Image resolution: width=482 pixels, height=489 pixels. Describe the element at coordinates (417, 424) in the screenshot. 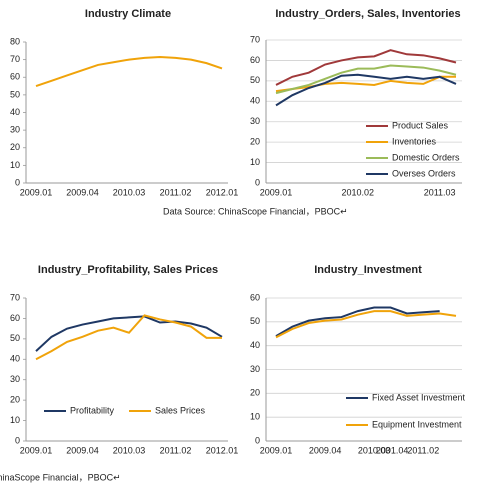

I see `legend-label: Equipment Investment` at that location.